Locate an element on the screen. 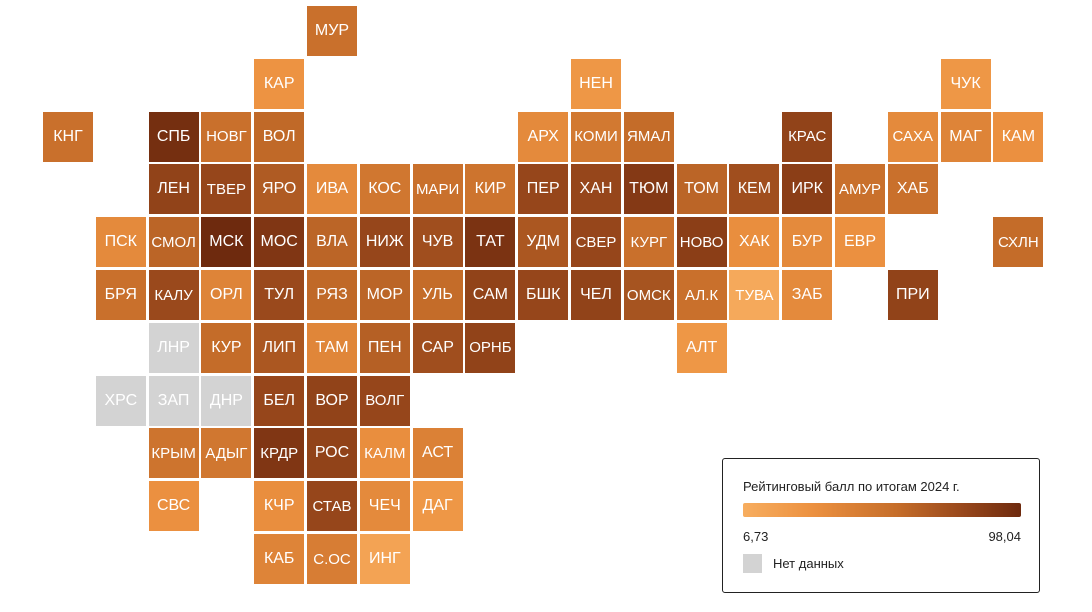 This screenshot has height=612, width=1092. region-tile: ИРК is located at coordinates (807, 189).